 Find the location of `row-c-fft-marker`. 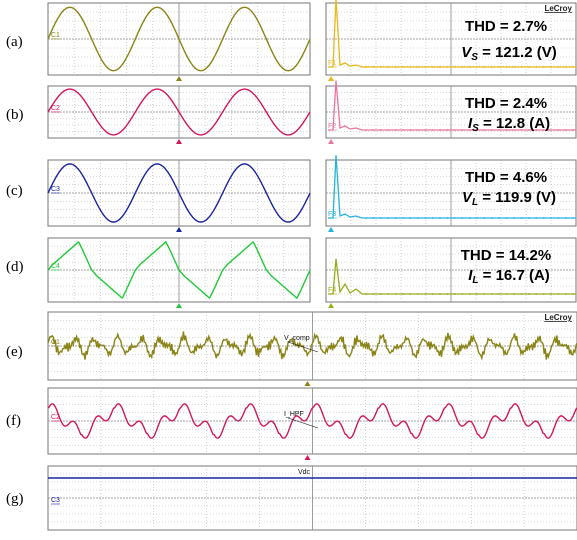

row-c-fft-marker is located at coordinates (331, 229).